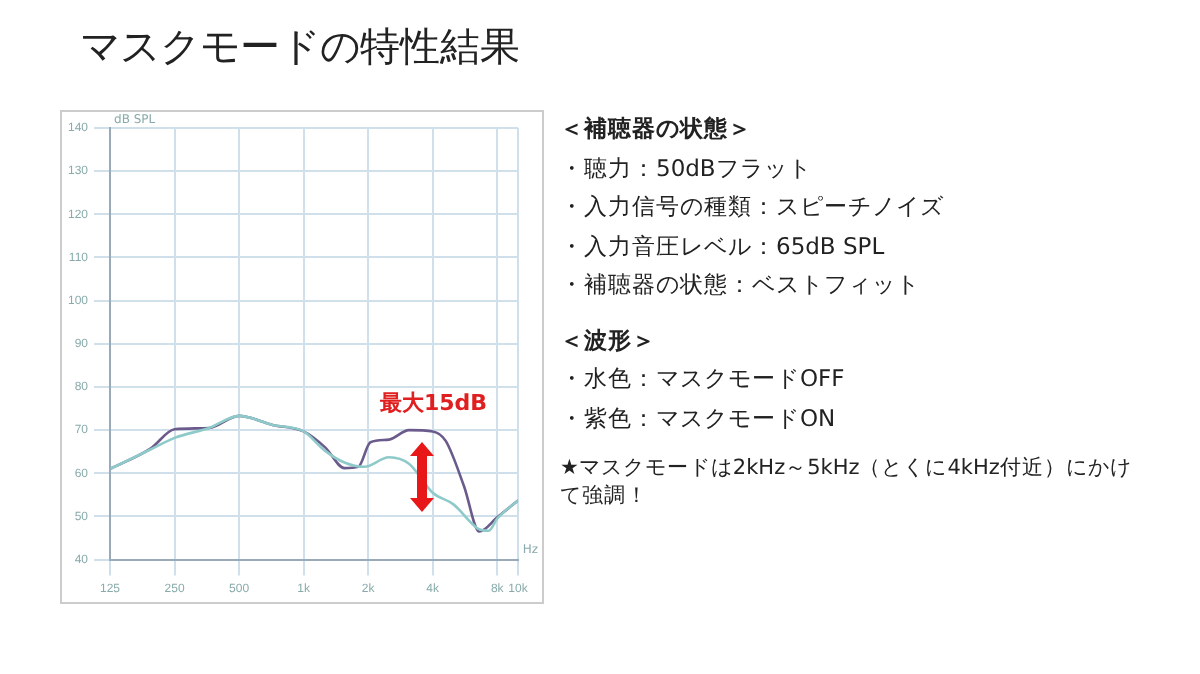 Image resolution: width=1200 pixels, height=674 pixels. Describe the element at coordinates (699, 418) in the screenshot. I see `text: ・紫色：マスクモードON` at that location.